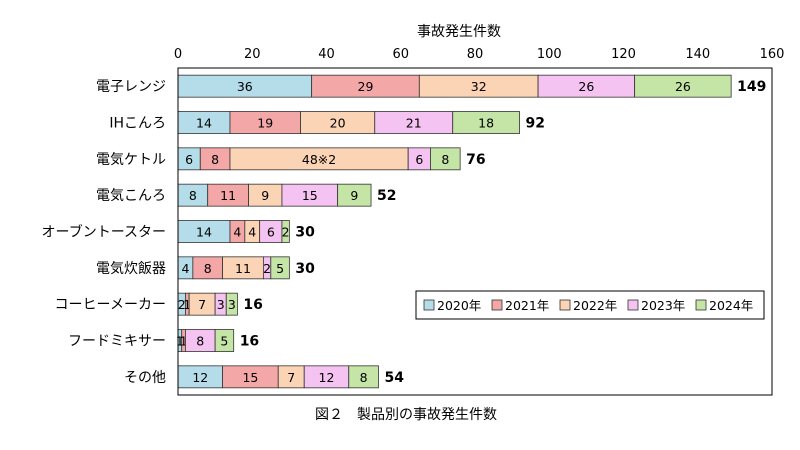 This screenshot has width=800, height=450. What do you see at coordinates (145, 378) in the screenshot?
I see `category-label: その他` at bounding box center [145, 378].